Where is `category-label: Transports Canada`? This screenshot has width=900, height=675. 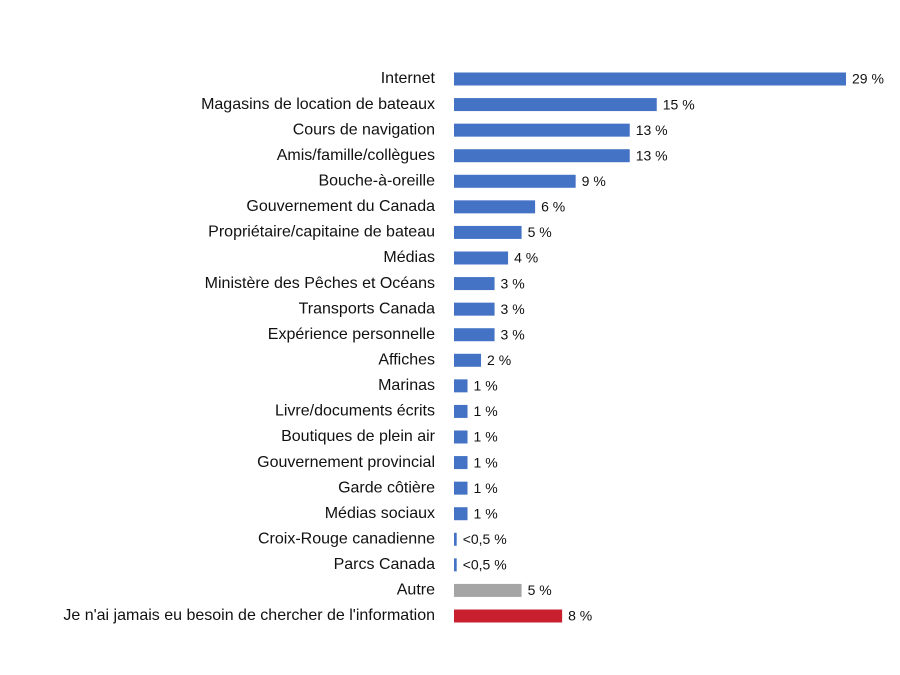 category-label: Transports Canada is located at coordinates (367, 308).